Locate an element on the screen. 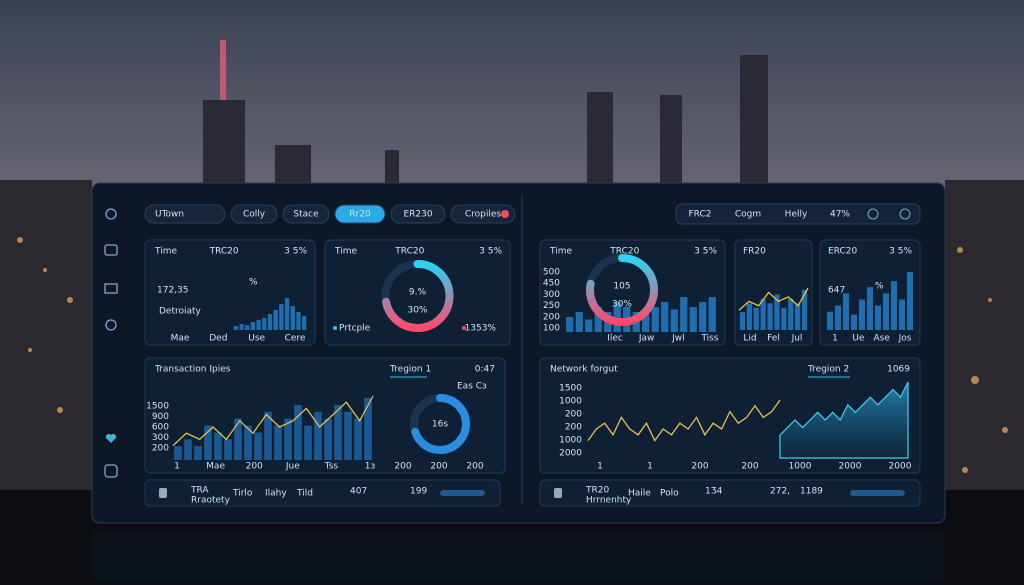 This screenshot has width=1024, height=585. tab-label: Helly is located at coordinates (796, 215).